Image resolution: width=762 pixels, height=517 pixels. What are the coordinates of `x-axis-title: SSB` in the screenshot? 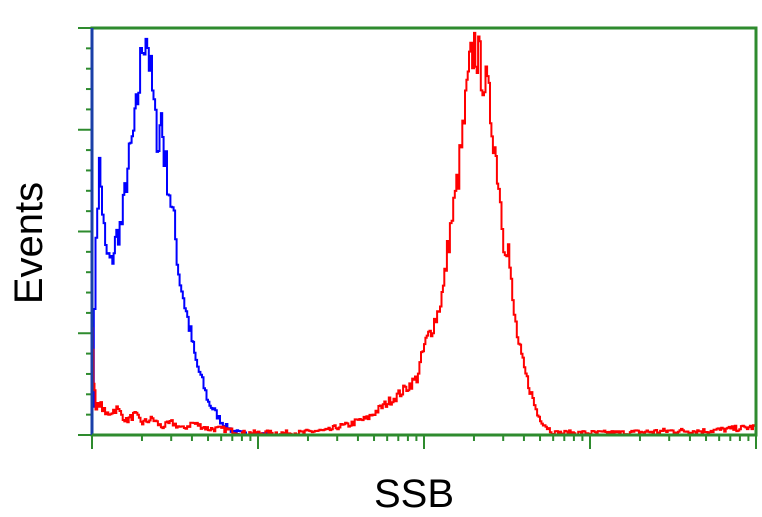 It's located at (414, 494).